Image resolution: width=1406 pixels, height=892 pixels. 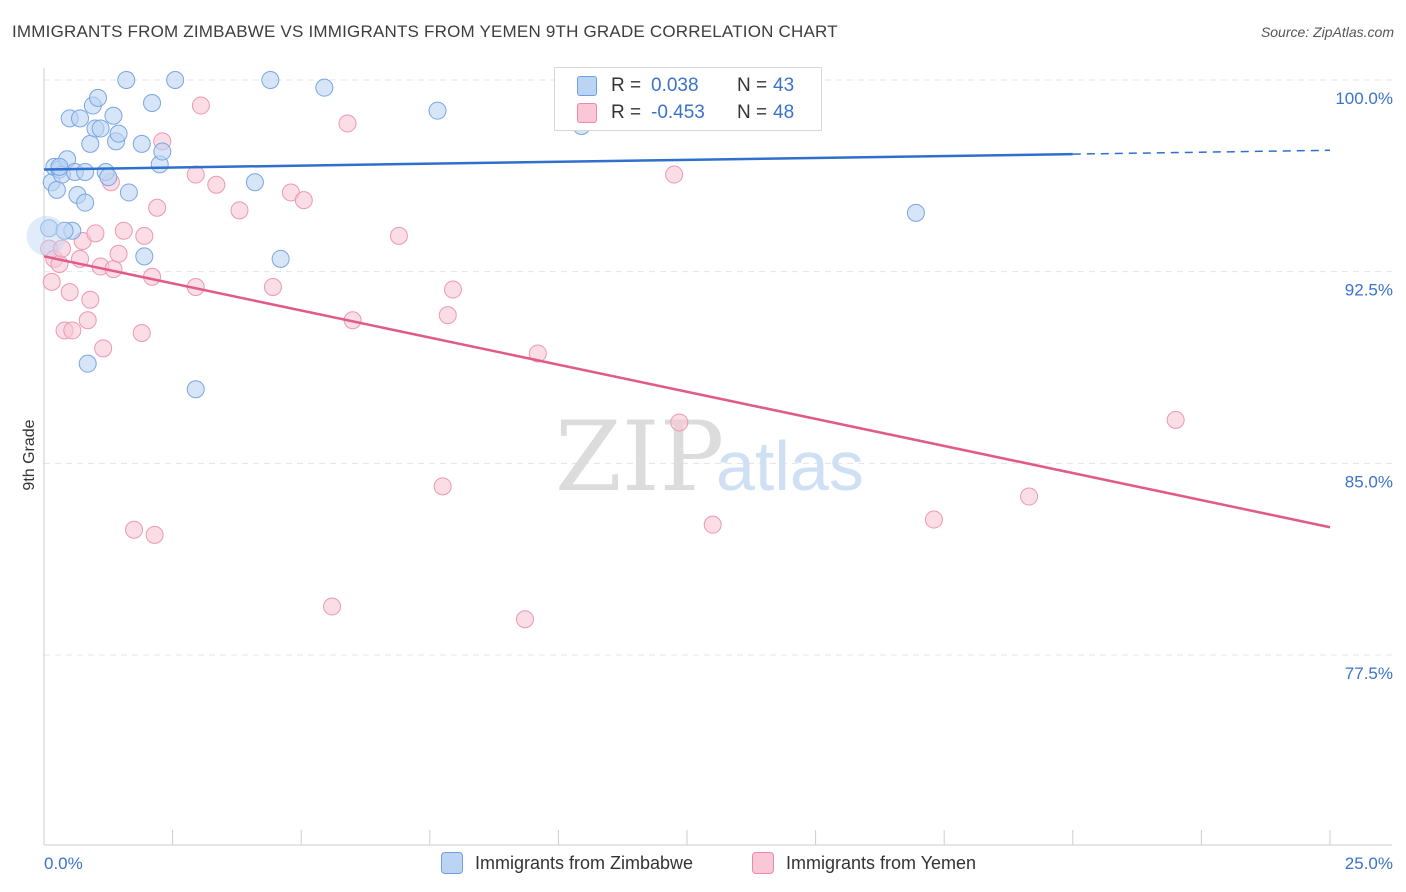 What do you see at coordinates (675, 85) in the screenshot?
I see `legend-r-value-zimbabwe: 0.038` at bounding box center [675, 85].